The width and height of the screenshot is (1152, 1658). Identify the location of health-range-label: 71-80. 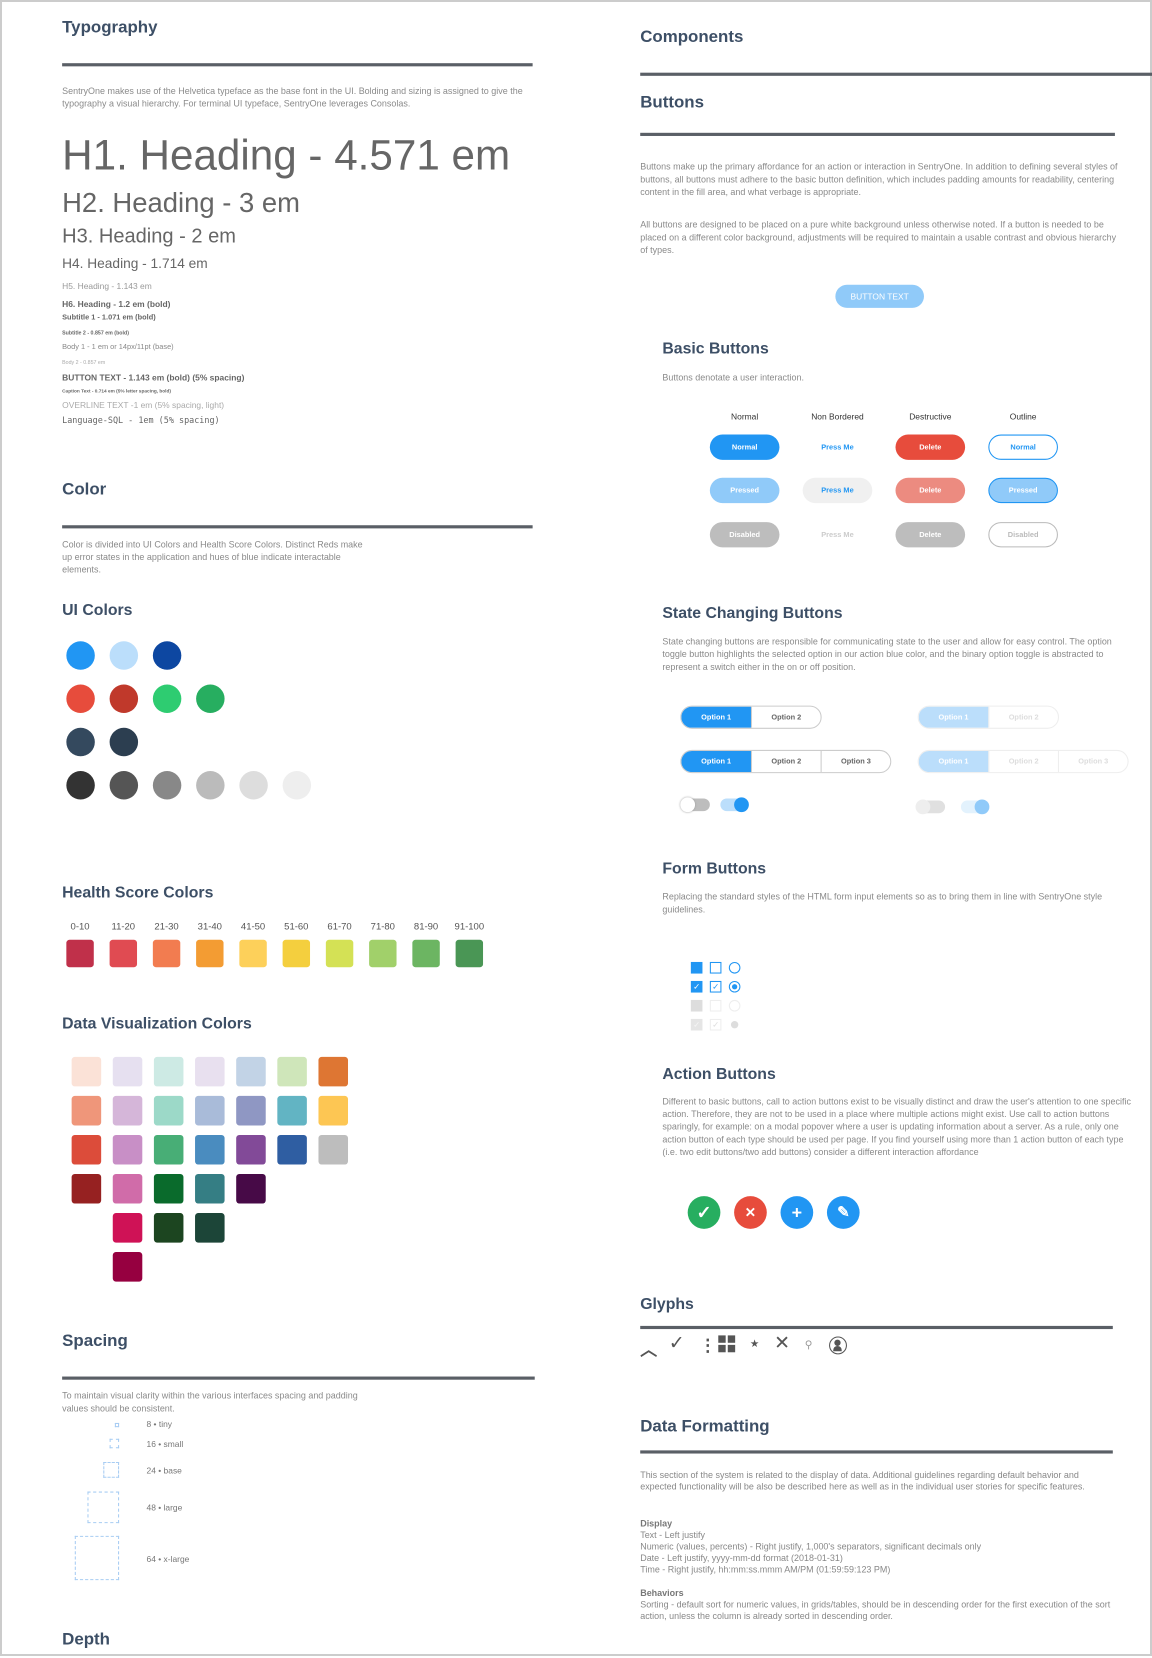
(382, 926).